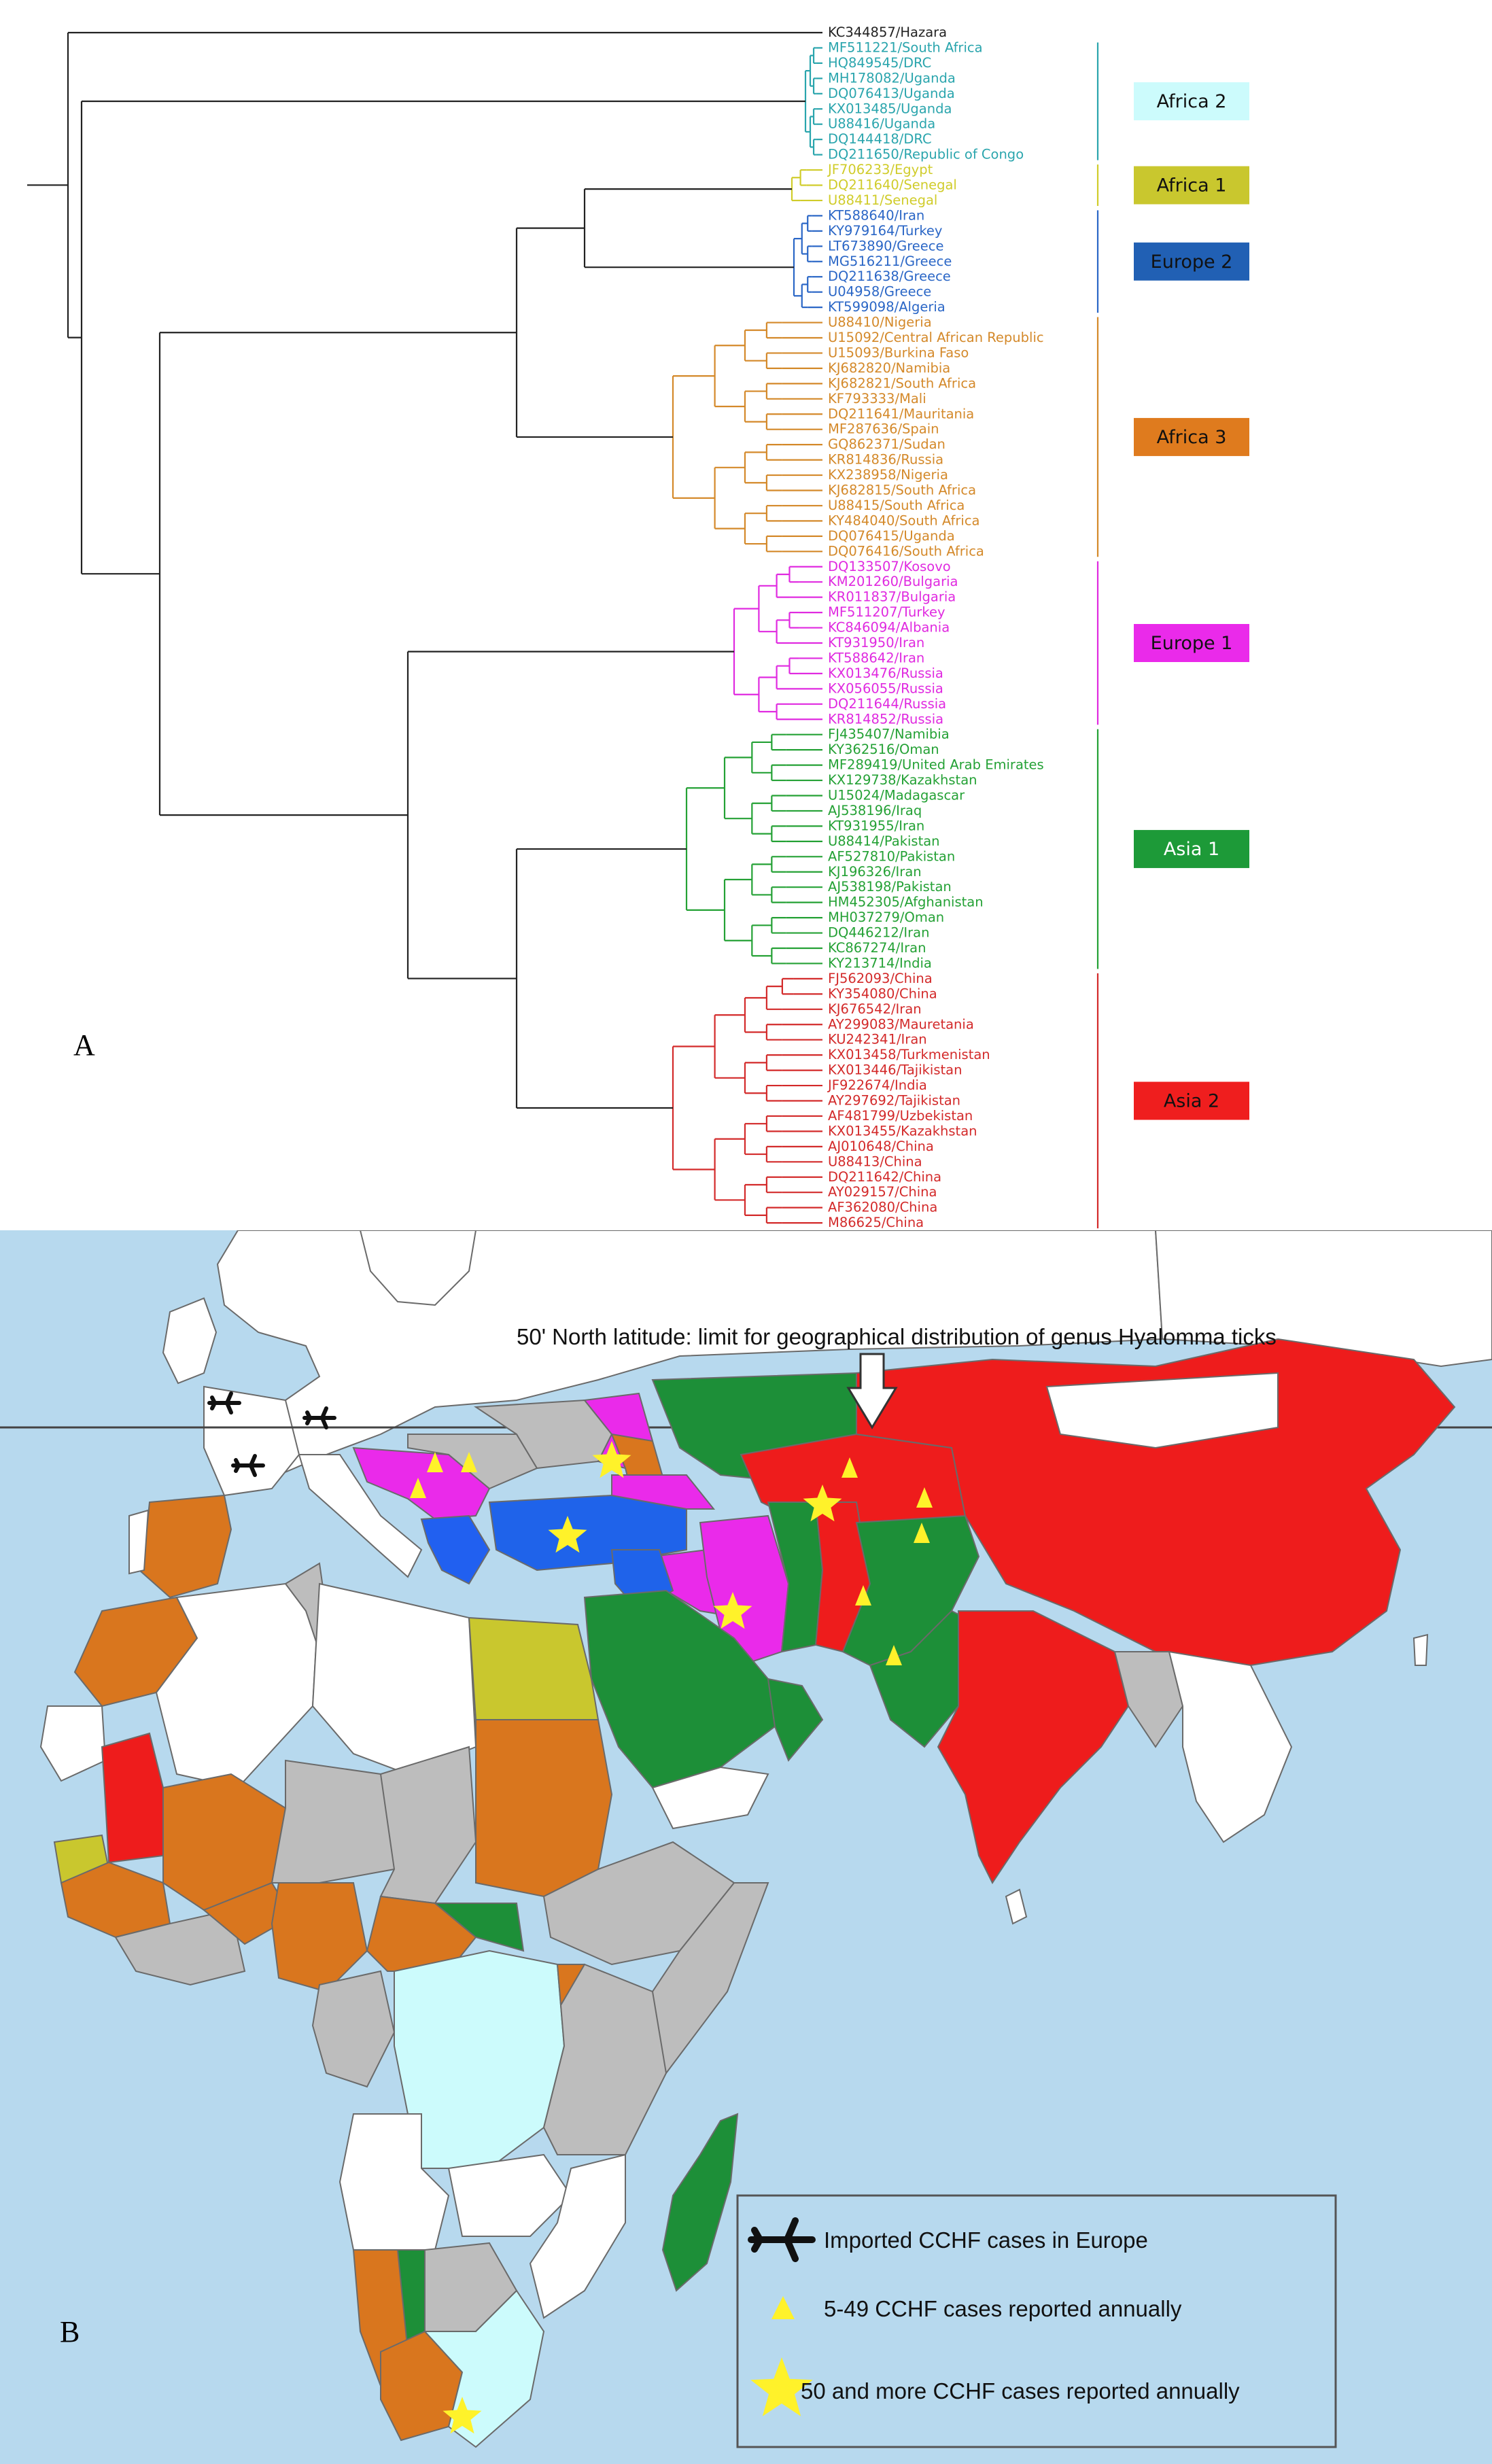 This screenshot has width=1492, height=2464. What do you see at coordinates (885, 460) in the screenshot?
I see `taxon-label: KR814836/Russia` at bounding box center [885, 460].